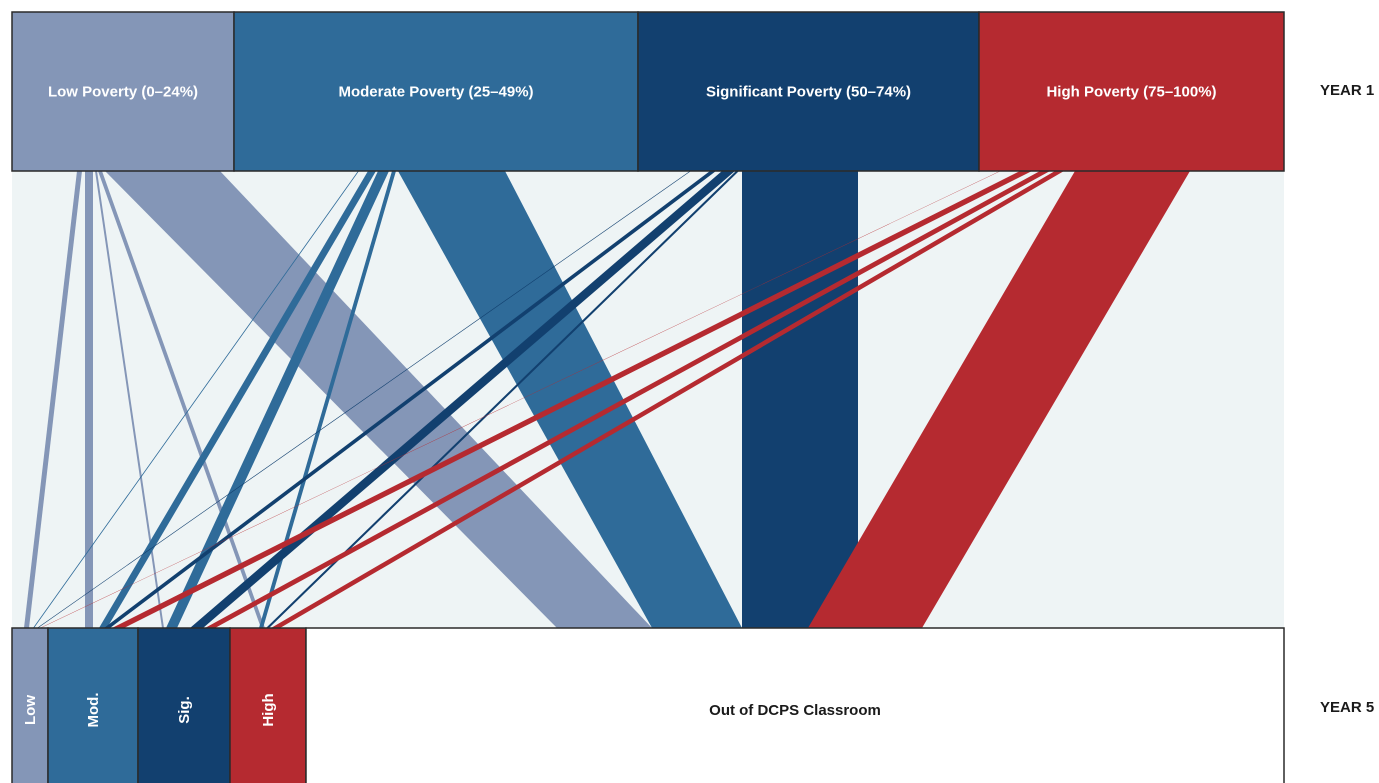 This screenshot has width=1379, height=783. I want to click on year1-node-mod: Moderate Poverty (25–49%), so click(436, 91).